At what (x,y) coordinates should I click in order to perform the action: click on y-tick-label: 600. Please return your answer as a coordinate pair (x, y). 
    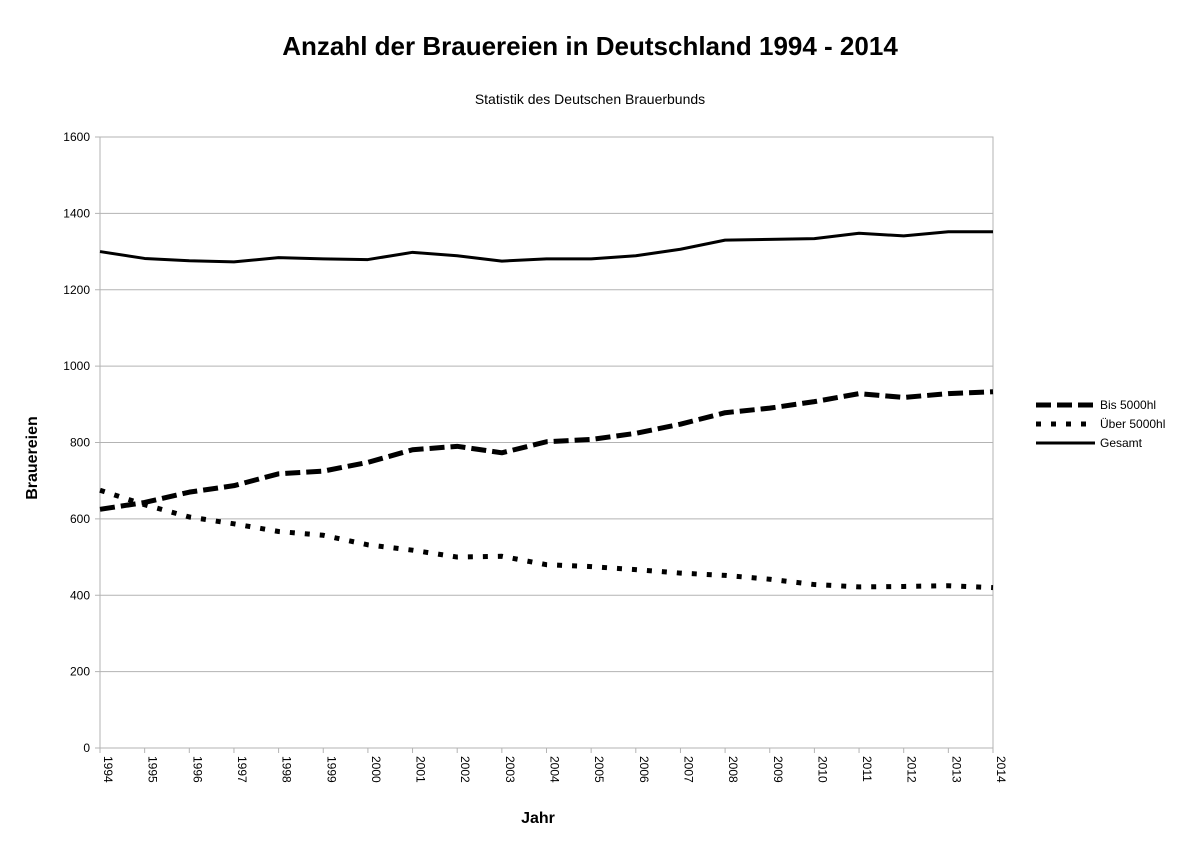
    Looking at the image, I should click on (80, 519).